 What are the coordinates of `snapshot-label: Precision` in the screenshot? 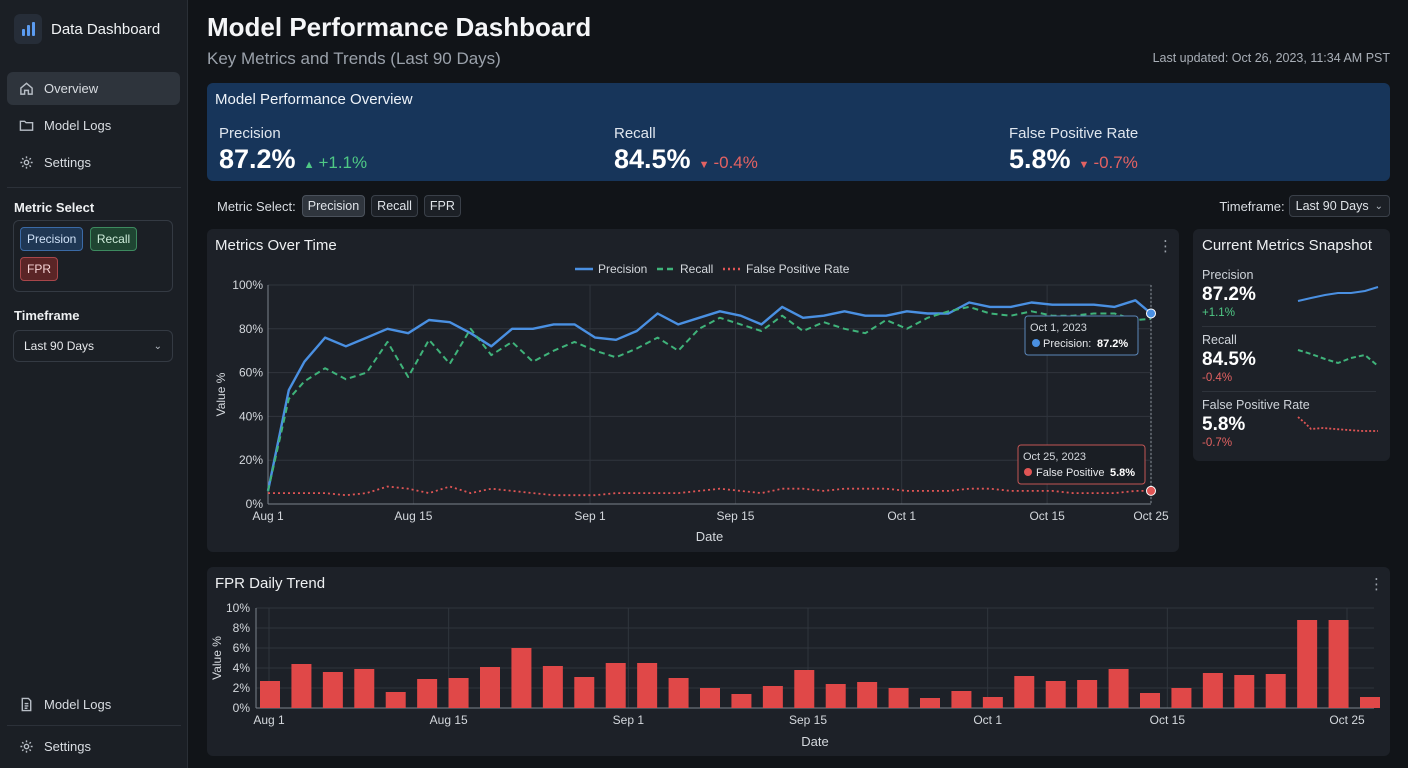 It's located at (1228, 275).